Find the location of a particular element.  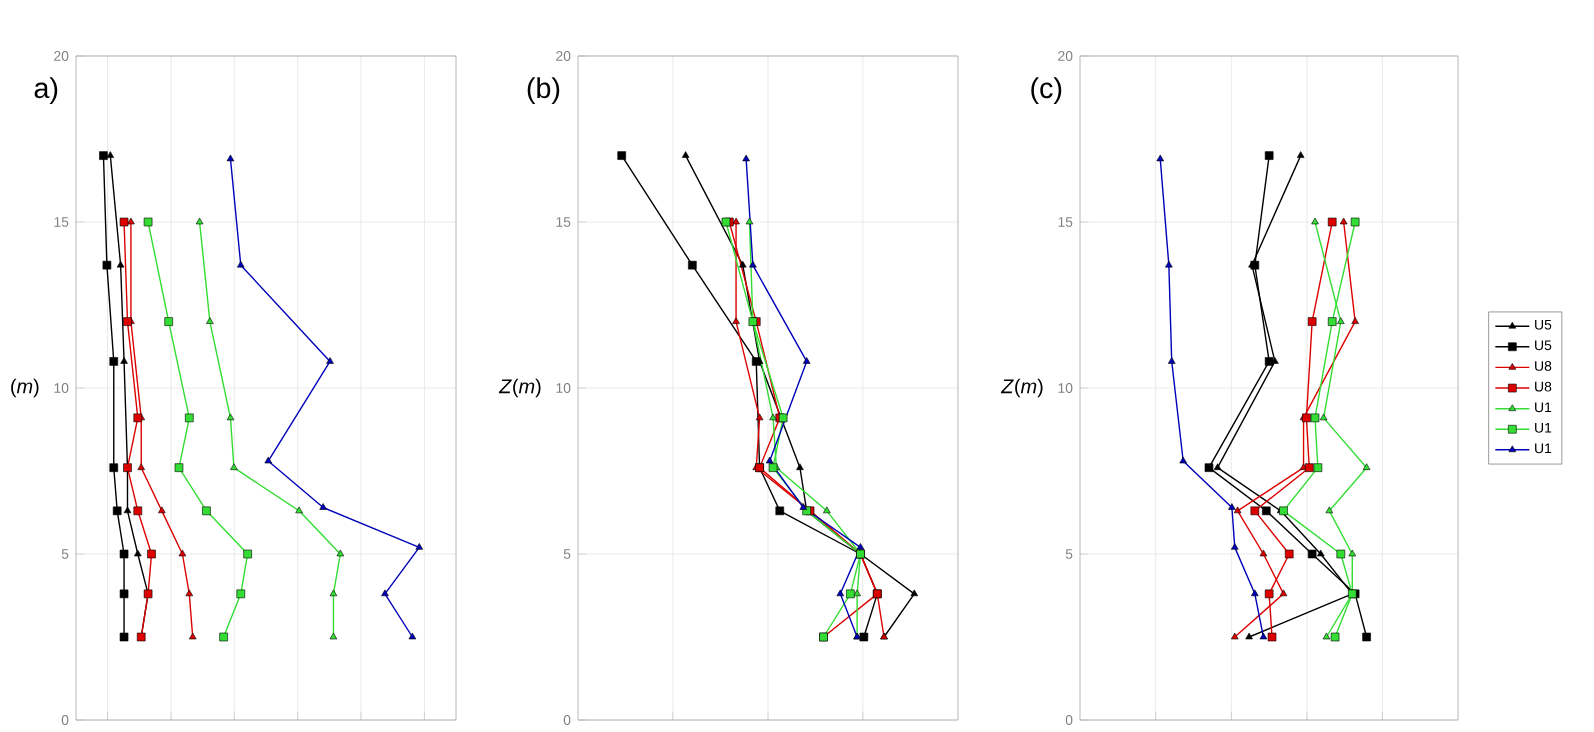

text: a) is located at coordinates (46, 90).